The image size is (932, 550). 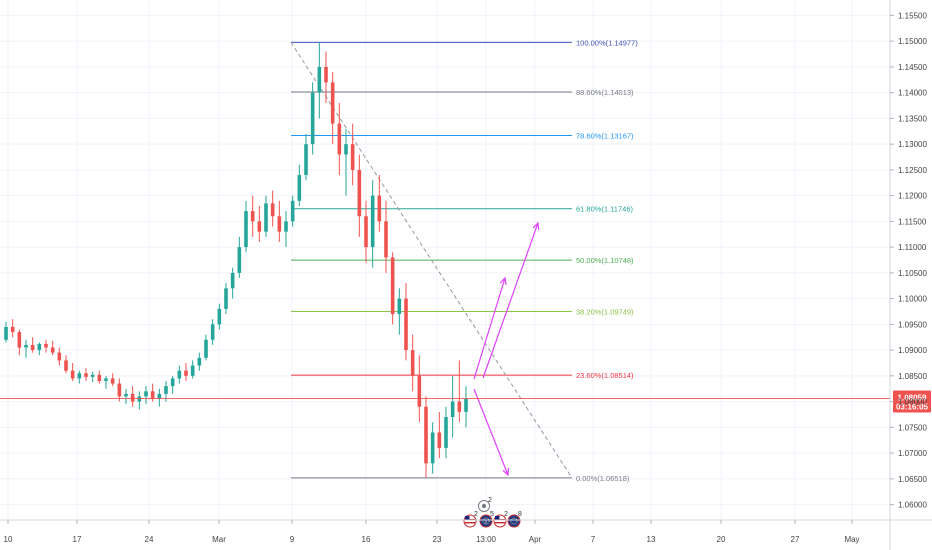 What do you see at coordinates (366, 539) in the screenshot?
I see `time-tick-label: 16` at bounding box center [366, 539].